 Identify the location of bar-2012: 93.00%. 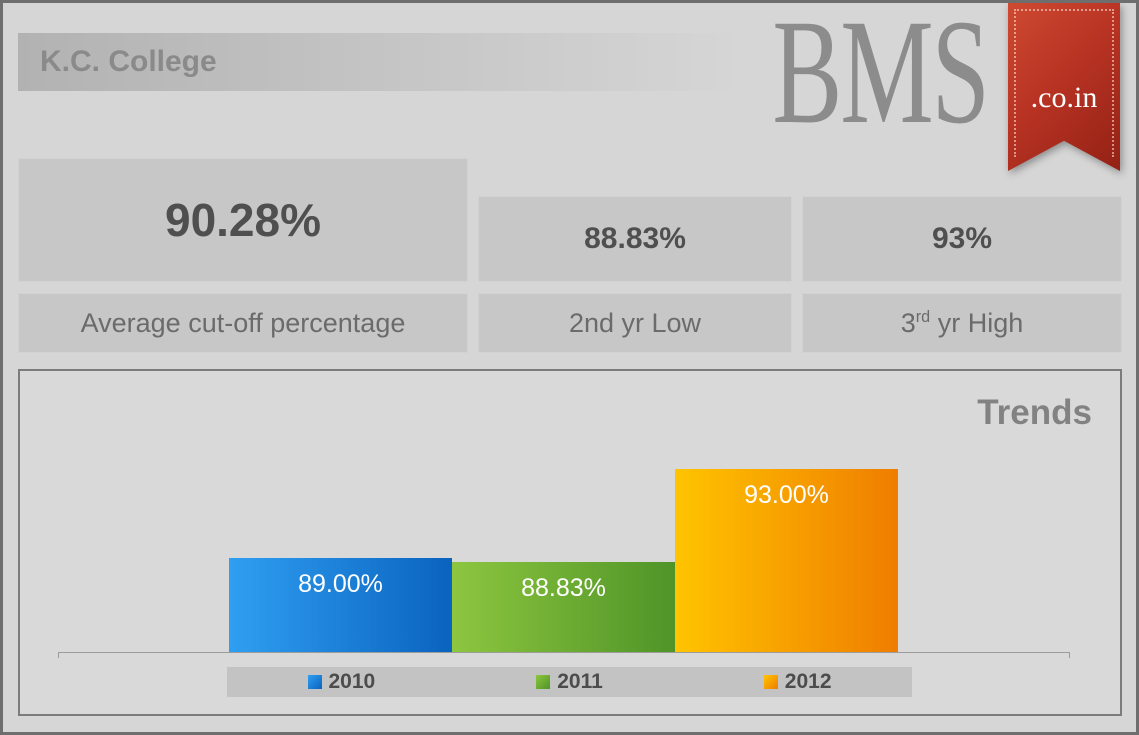
(786, 560).